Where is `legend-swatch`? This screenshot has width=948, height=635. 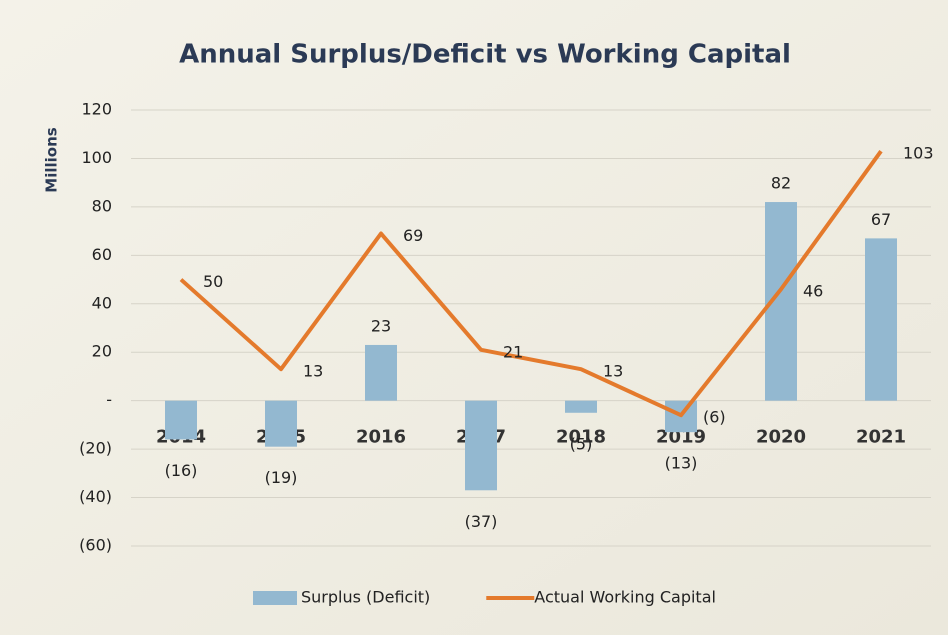 legend-swatch is located at coordinates (275, 598).